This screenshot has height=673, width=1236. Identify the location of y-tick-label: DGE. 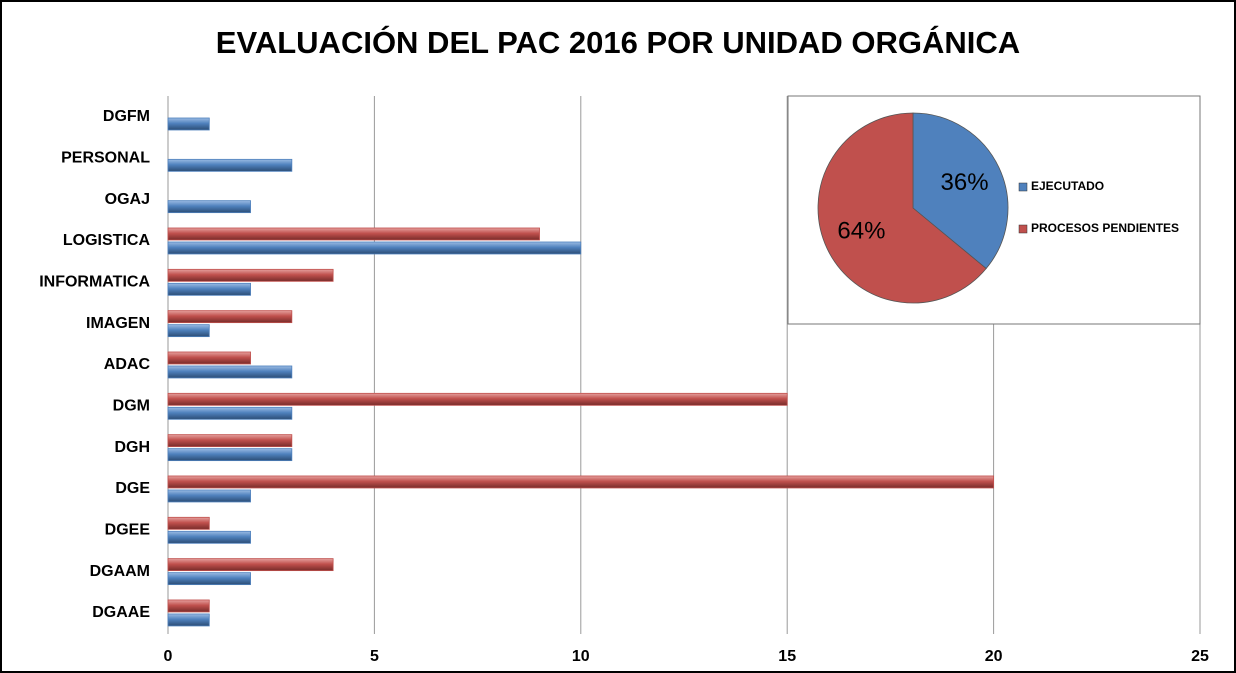
(132, 488).